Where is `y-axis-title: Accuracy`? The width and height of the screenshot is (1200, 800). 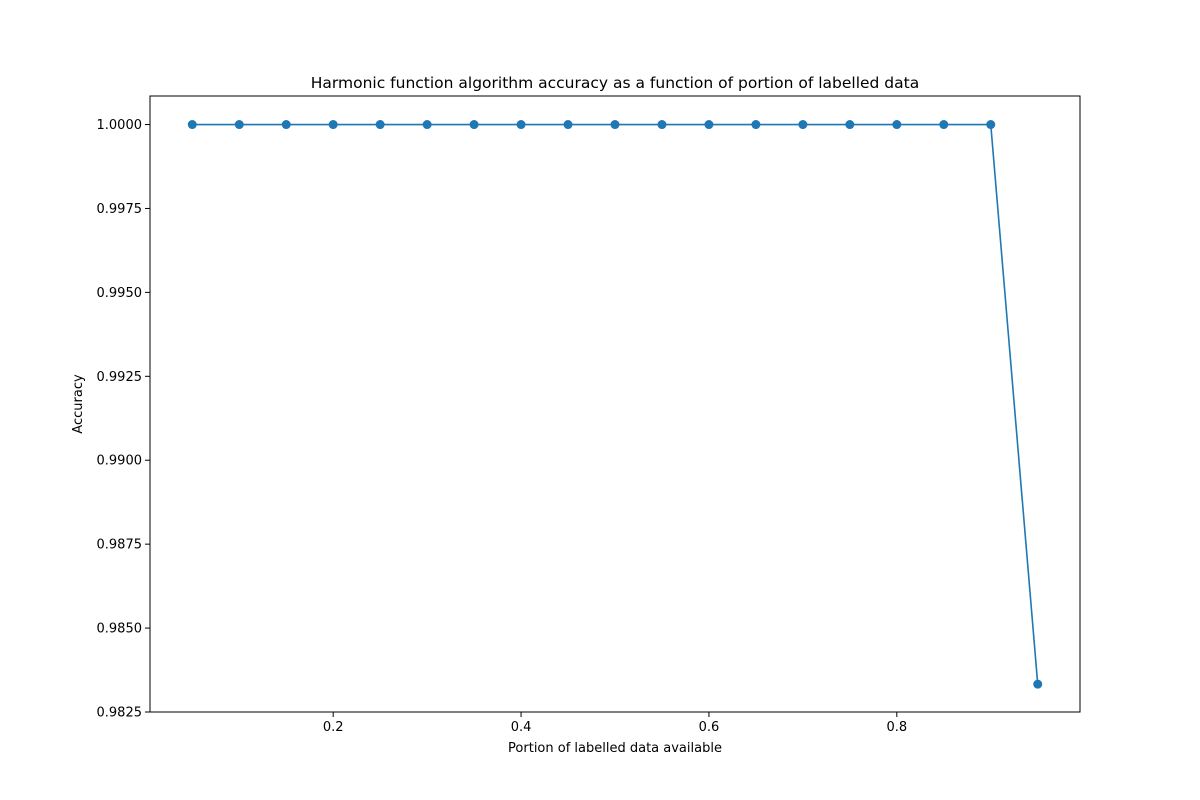 y-axis-title: Accuracy is located at coordinates (78, 404).